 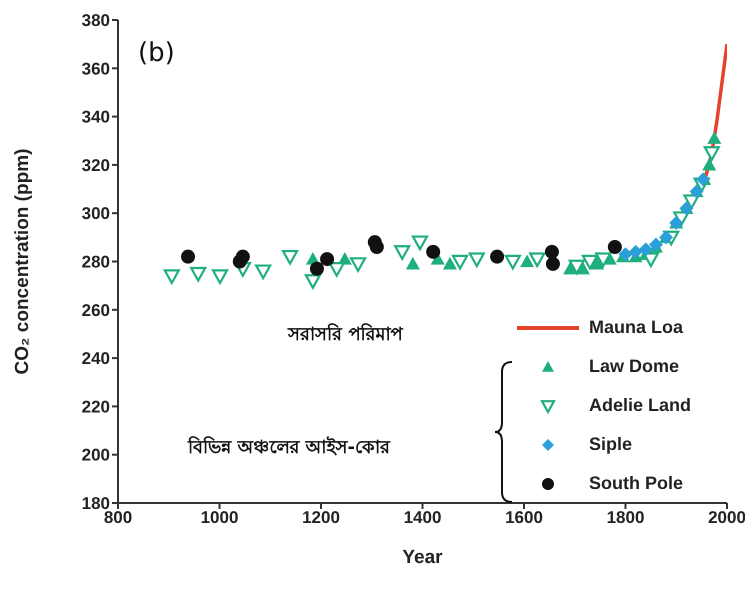 What do you see at coordinates (96, 165) in the screenshot?
I see `y-tick-label: 320` at bounding box center [96, 165].